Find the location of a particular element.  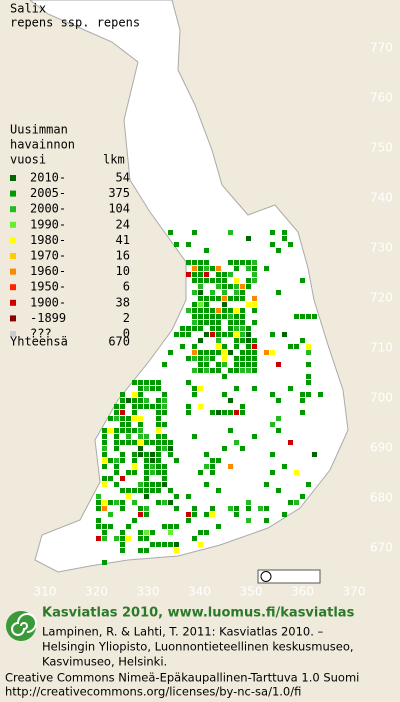

legend-label: 2010- is located at coordinates (48, 178).